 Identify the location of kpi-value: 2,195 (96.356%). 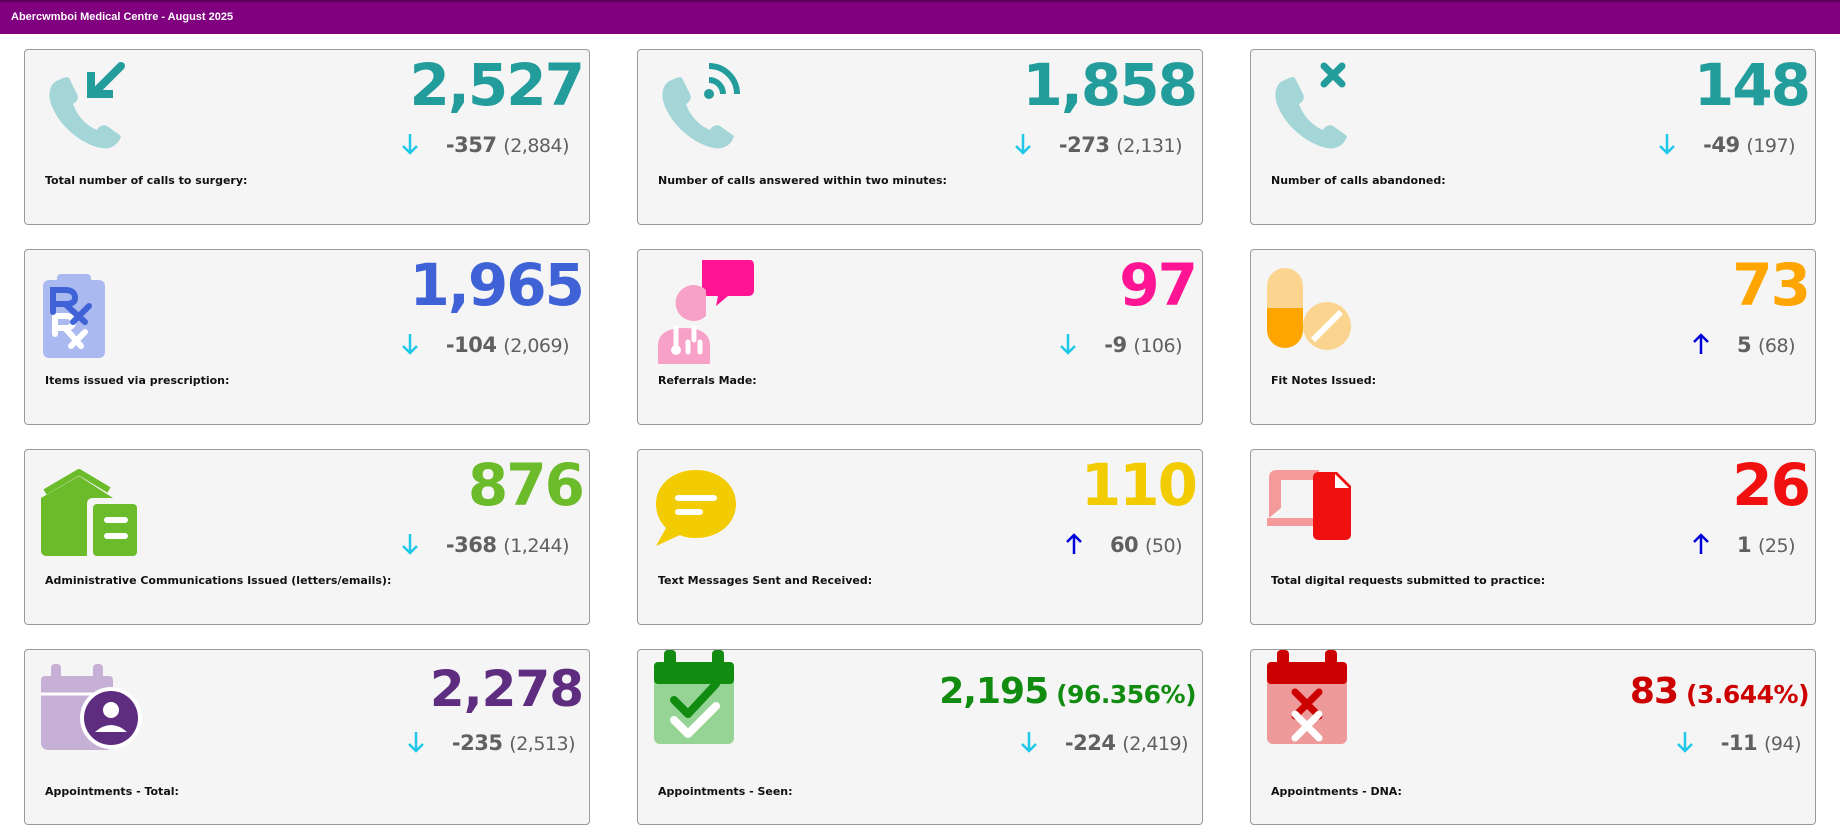
(1067, 692).